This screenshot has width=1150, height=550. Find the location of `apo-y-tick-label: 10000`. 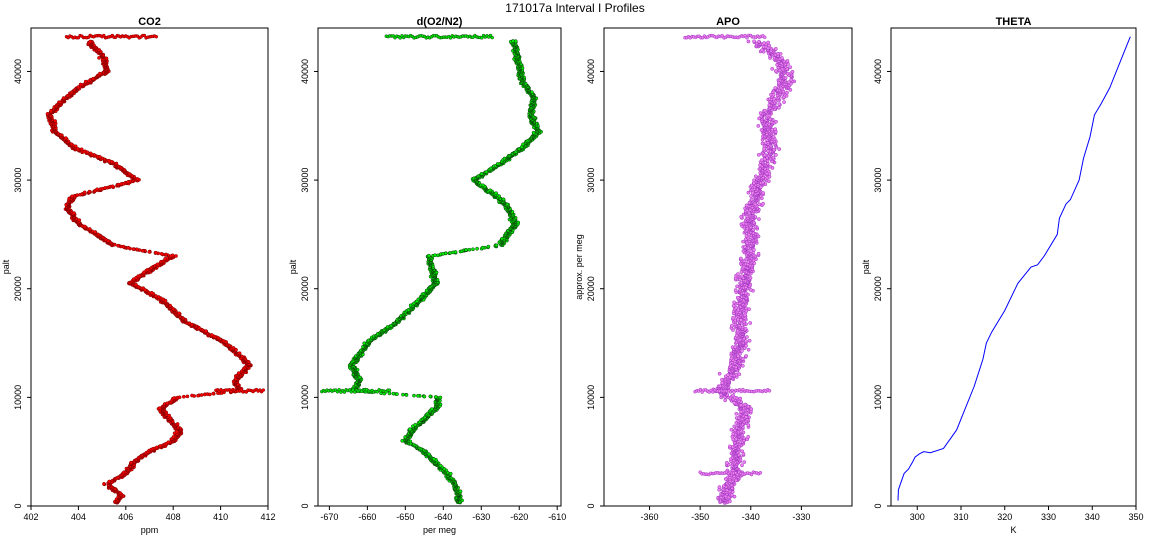

apo-y-tick-label: 10000 is located at coordinates (591, 397).